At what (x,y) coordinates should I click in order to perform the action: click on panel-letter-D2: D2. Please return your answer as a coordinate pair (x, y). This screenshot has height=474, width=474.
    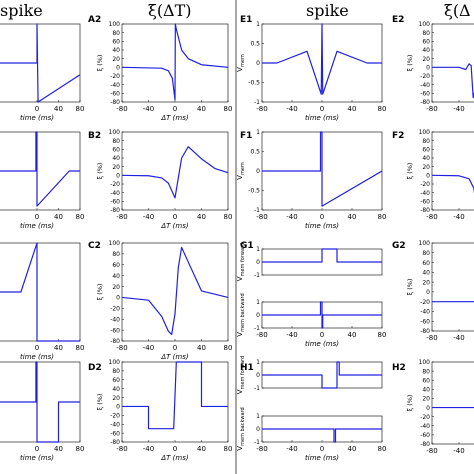
    Looking at the image, I should click on (95, 368).